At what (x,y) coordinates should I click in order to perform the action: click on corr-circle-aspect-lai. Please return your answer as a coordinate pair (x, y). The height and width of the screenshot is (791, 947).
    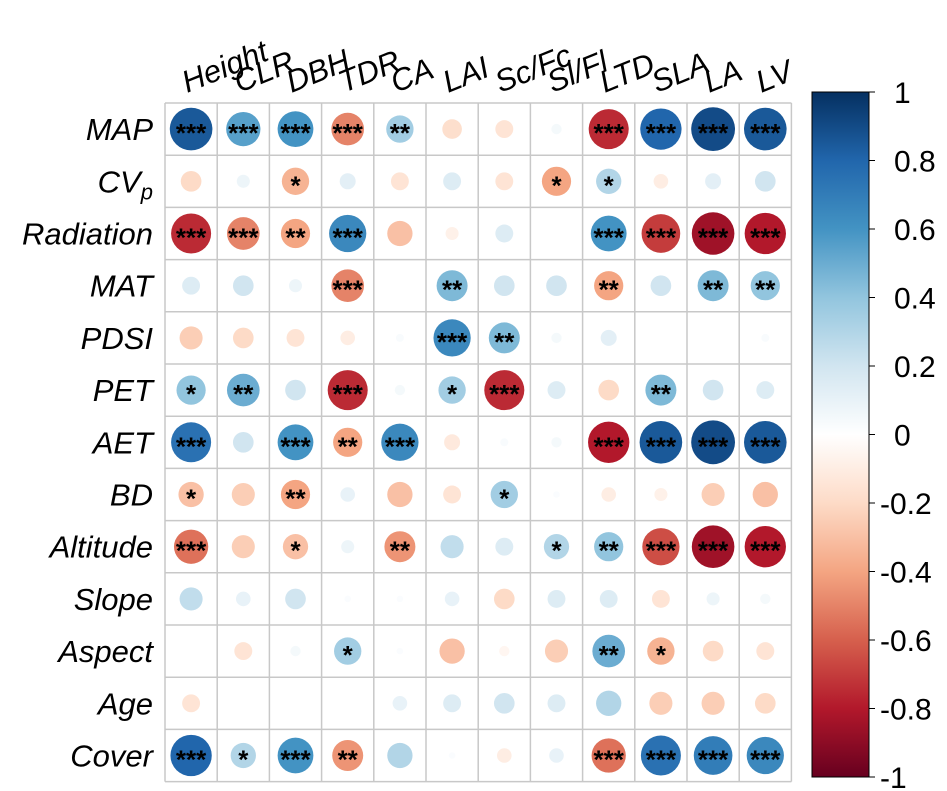
    Looking at the image, I should click on (452, 651).